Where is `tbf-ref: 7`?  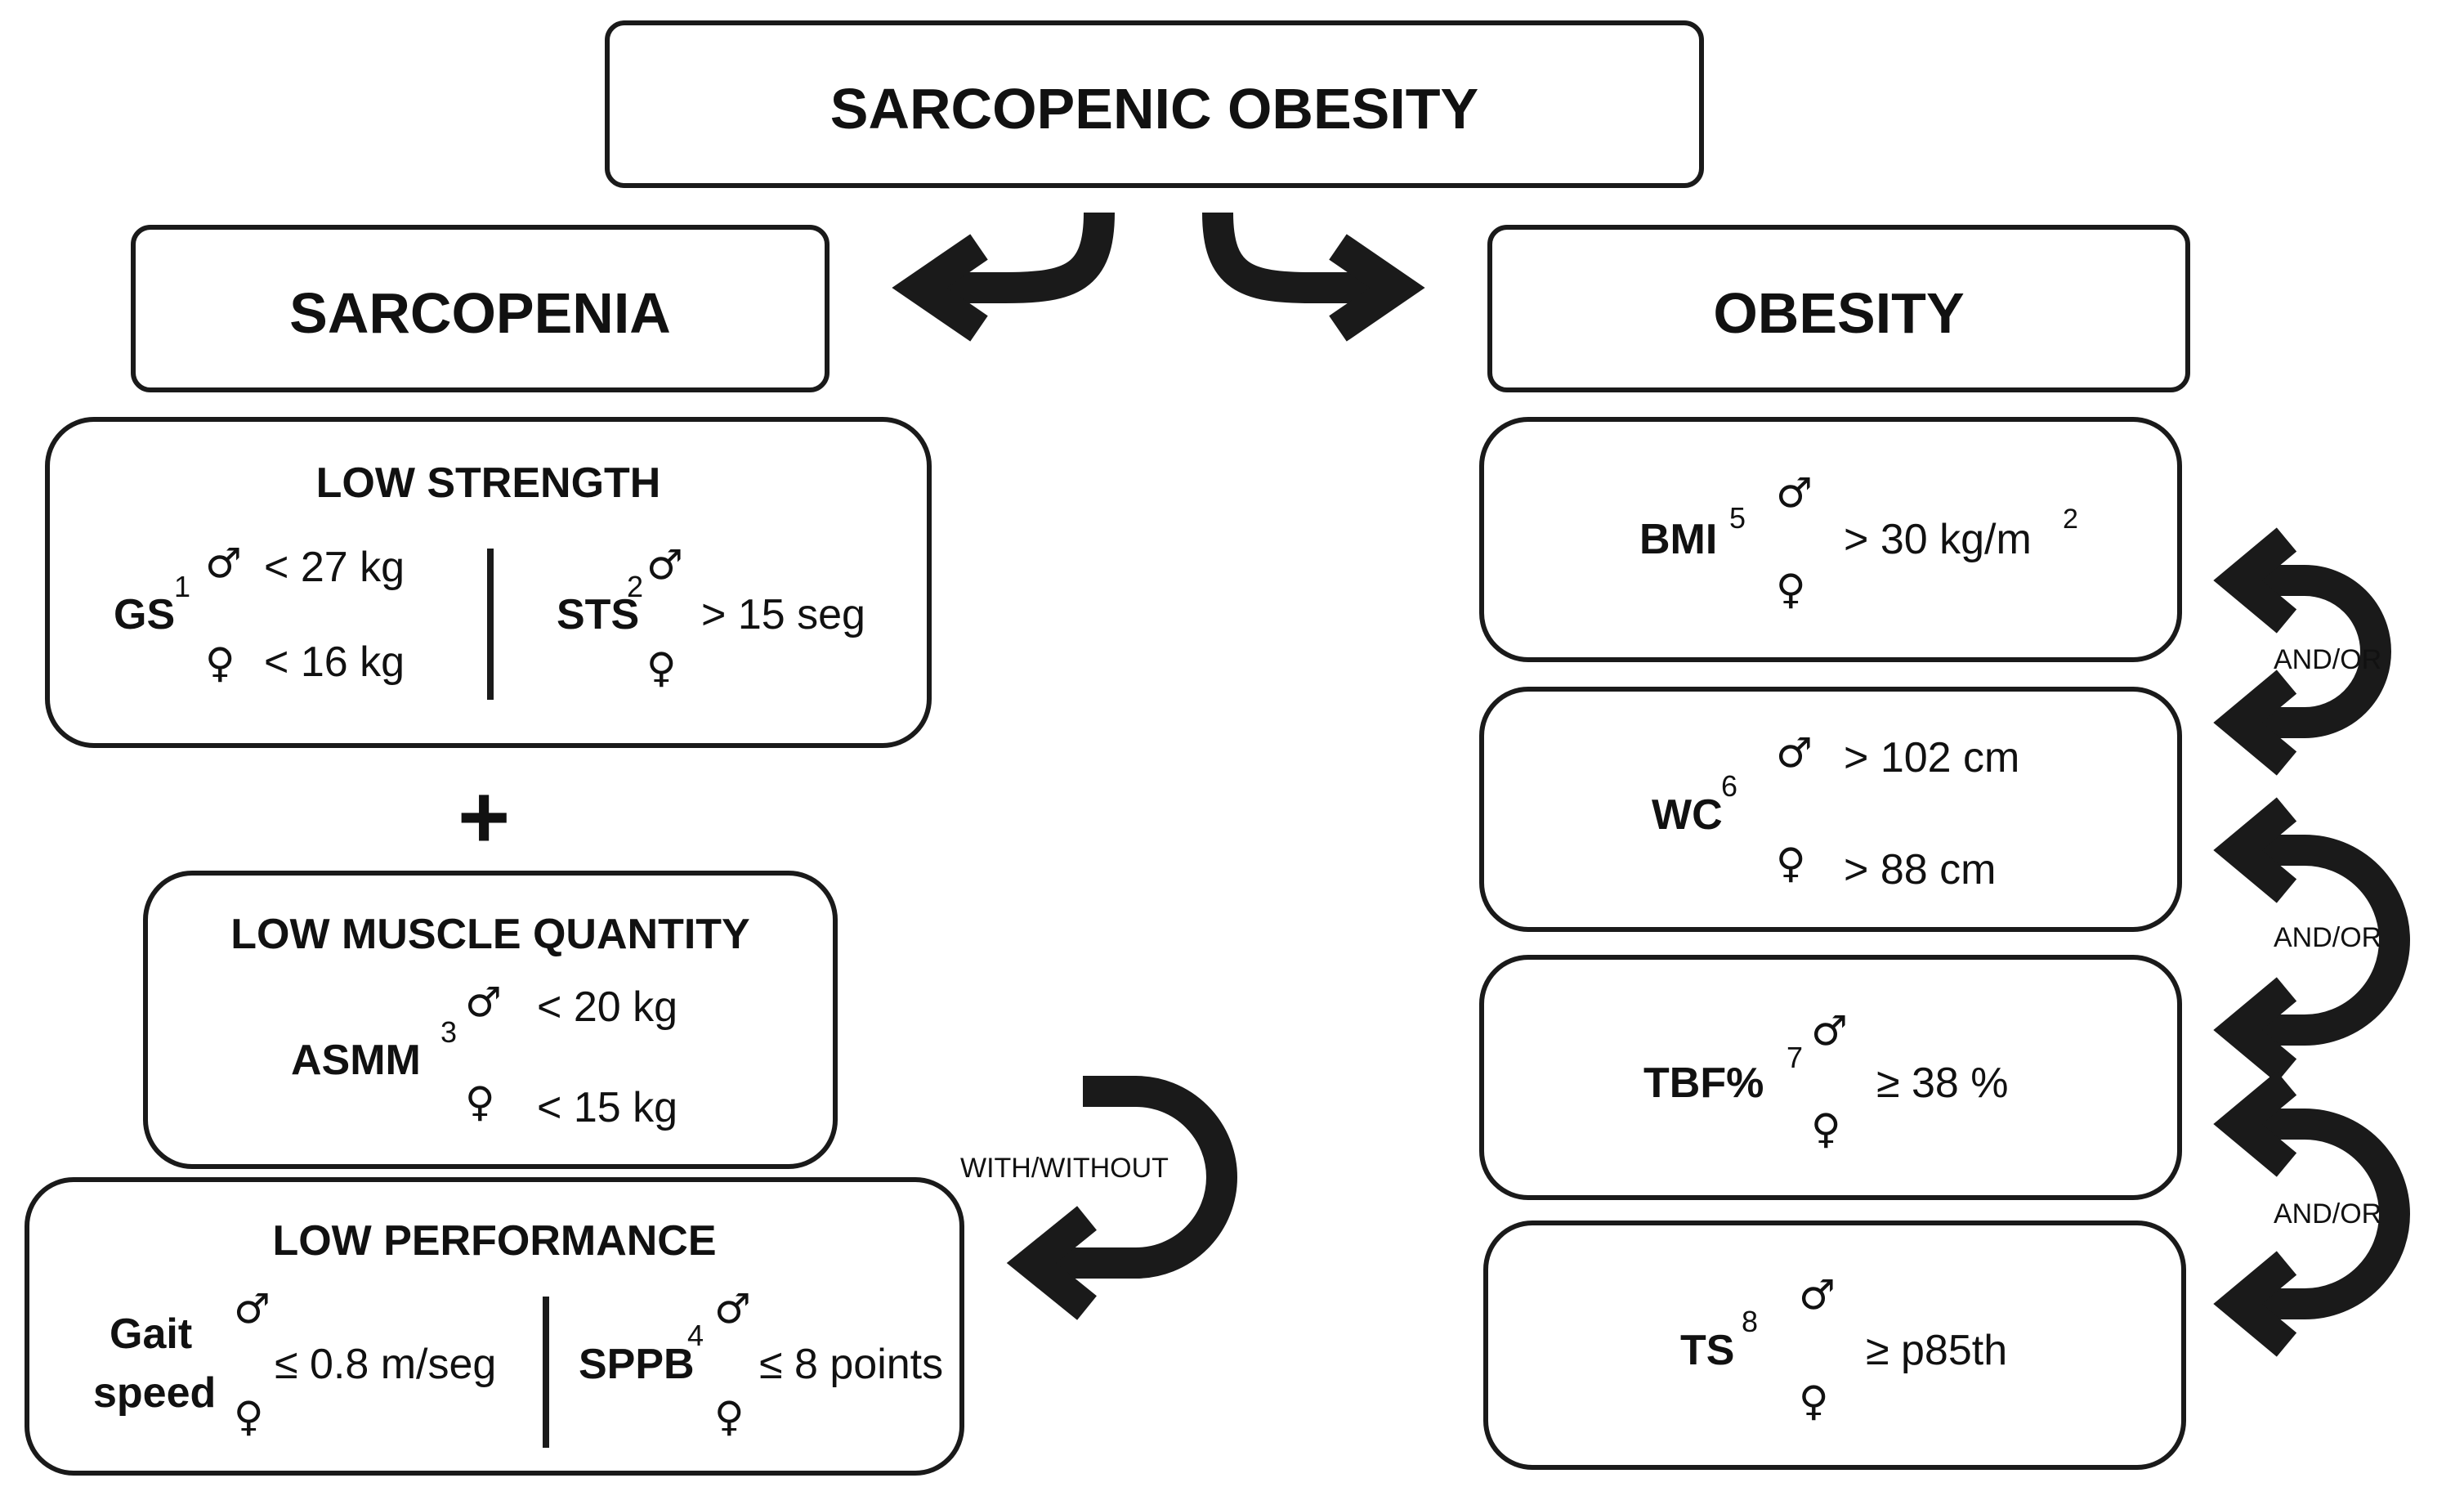
tbf-ref: 7 is located at coordinates (1796, 1057).